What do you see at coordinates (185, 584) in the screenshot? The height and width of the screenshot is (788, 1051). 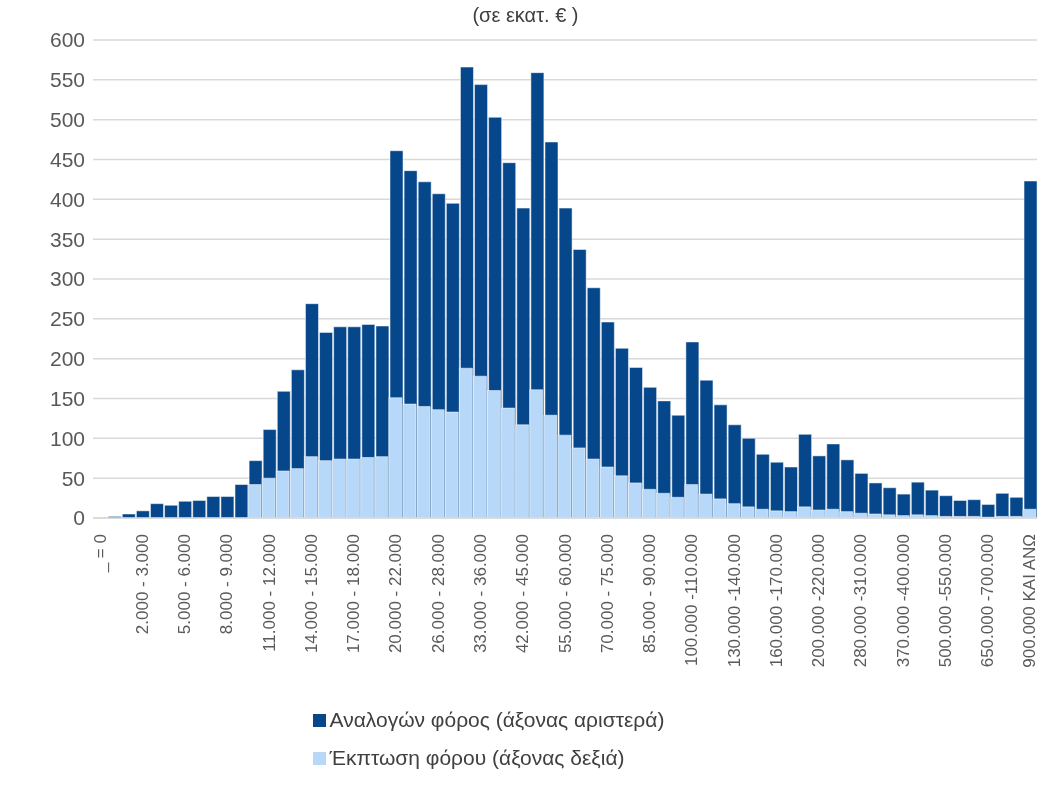 I see `x-tick-label: 5.000 - 6.000` at bounding box center [185, 584].